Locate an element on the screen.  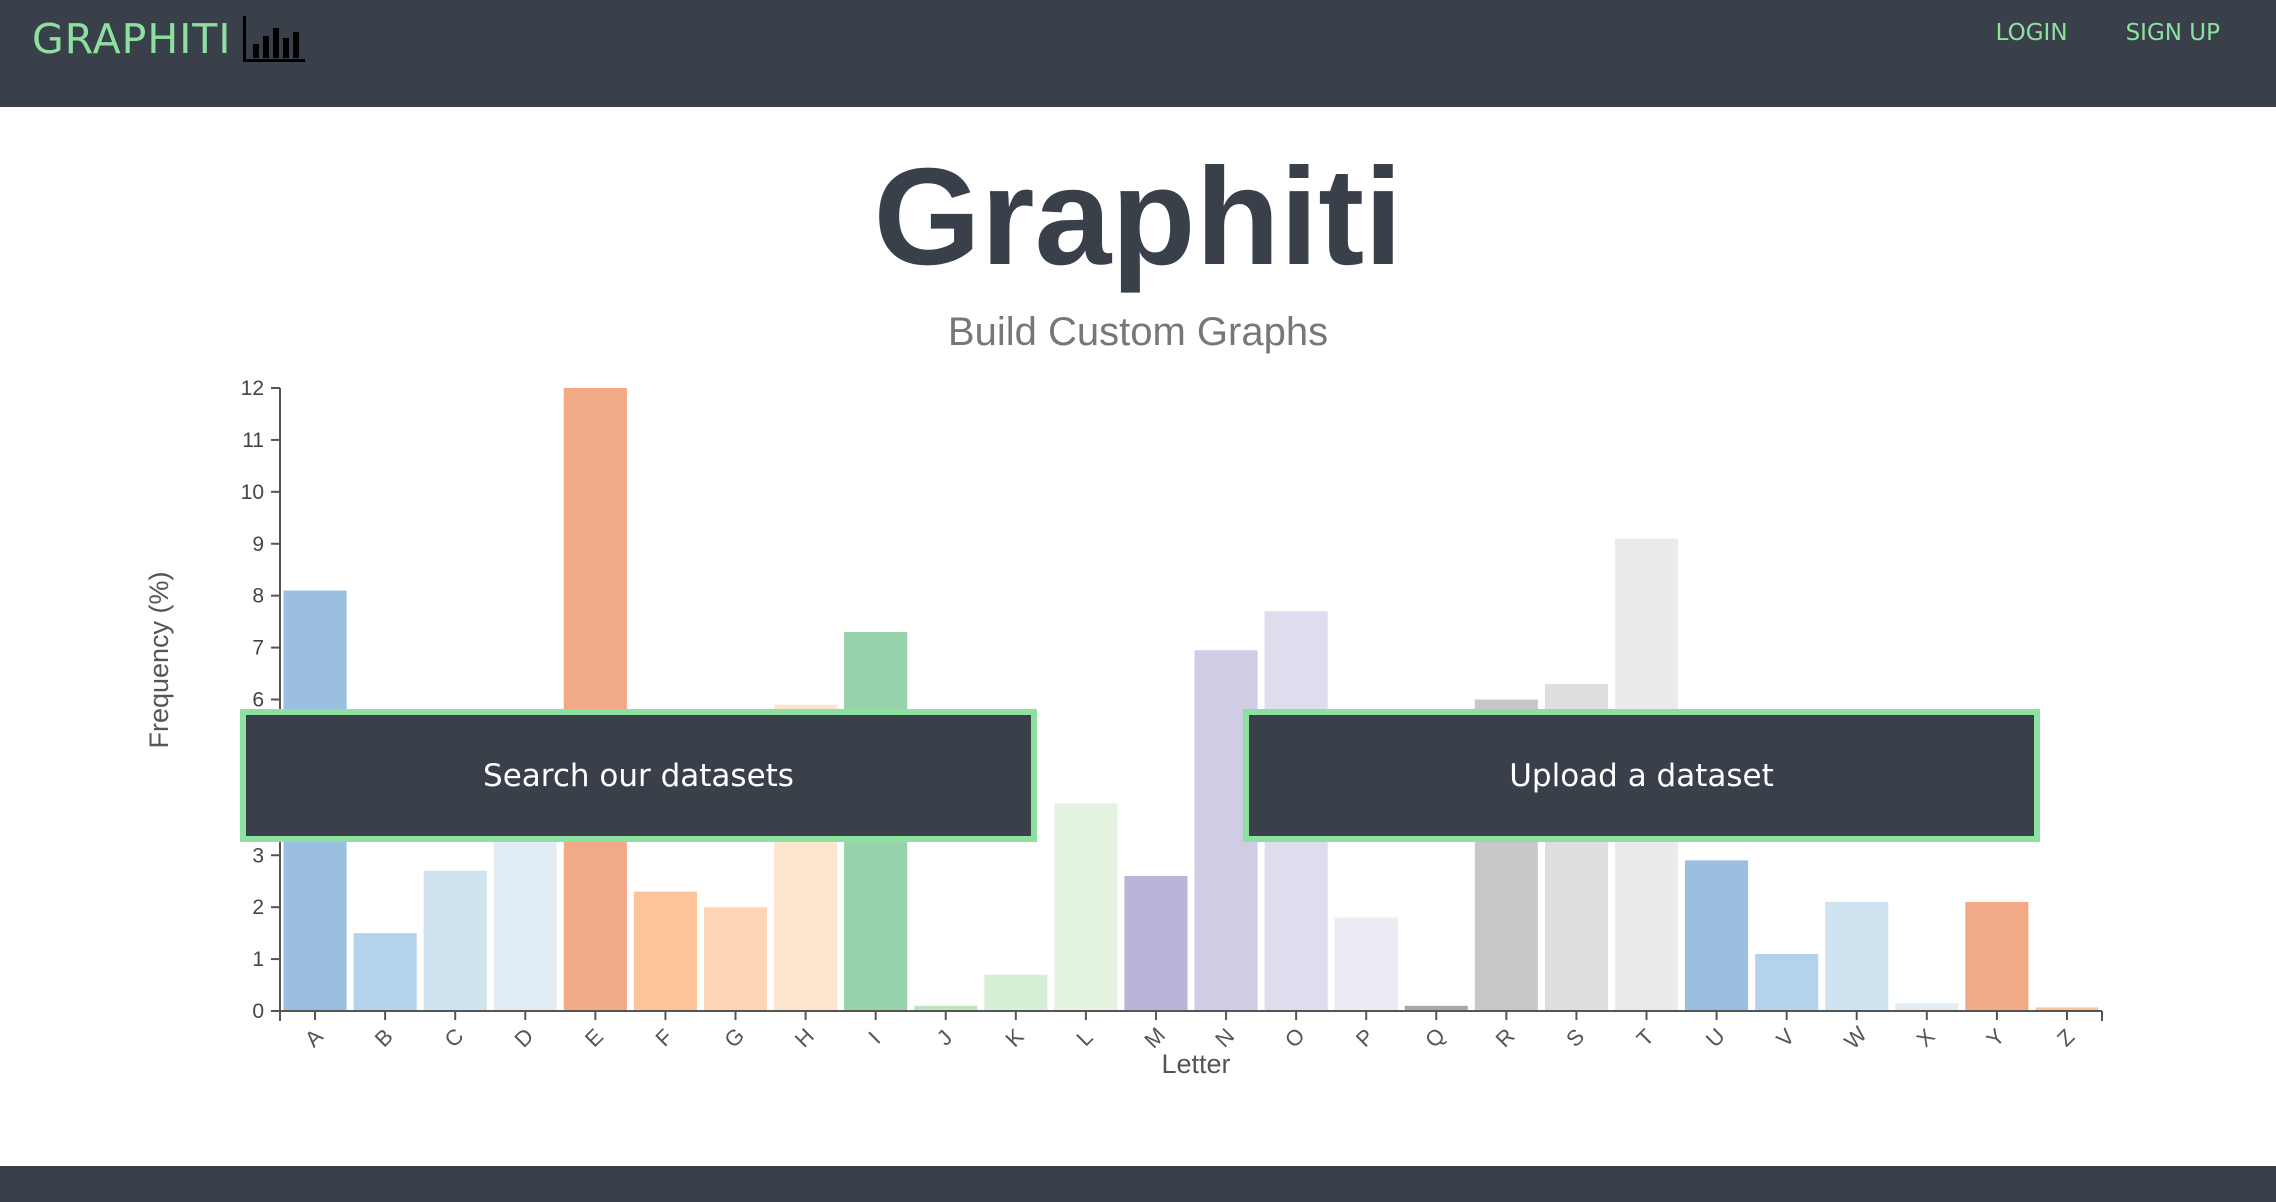
x-tick-label: L is located at coordinates (1084, 1038).